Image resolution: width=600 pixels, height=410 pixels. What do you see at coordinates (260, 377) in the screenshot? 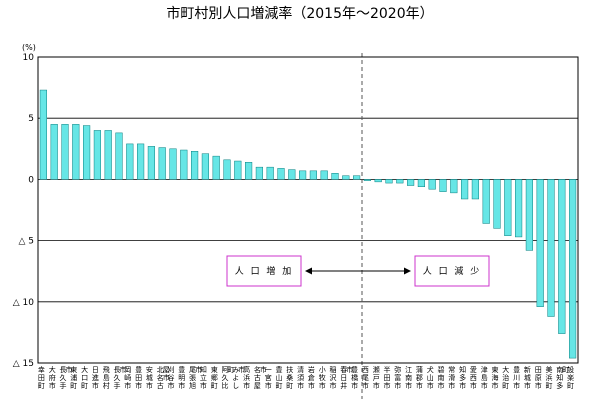
I see `category-label: 名古屋市` at bounding box center [260, 377].